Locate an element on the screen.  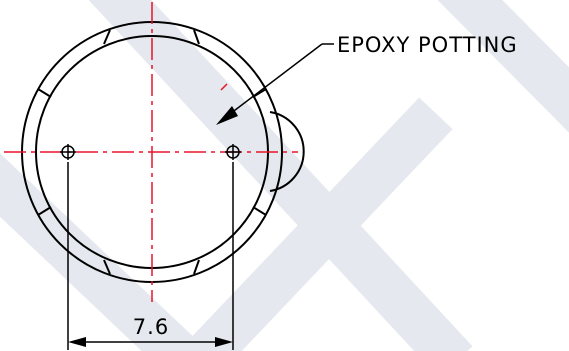
callout-arrowhead is located at coordinates (227, 115).